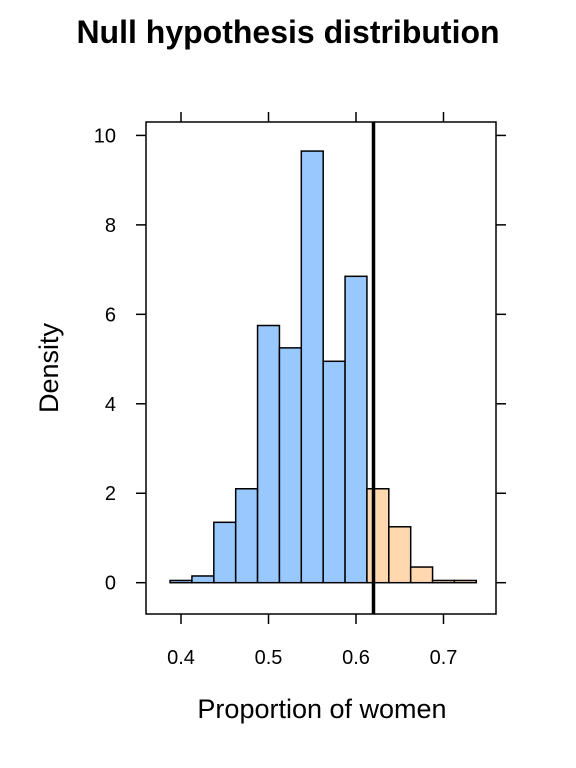 This screenshot has height=768, width=576. I want to click on y-tick-label-3: 6, so click(110, 315).